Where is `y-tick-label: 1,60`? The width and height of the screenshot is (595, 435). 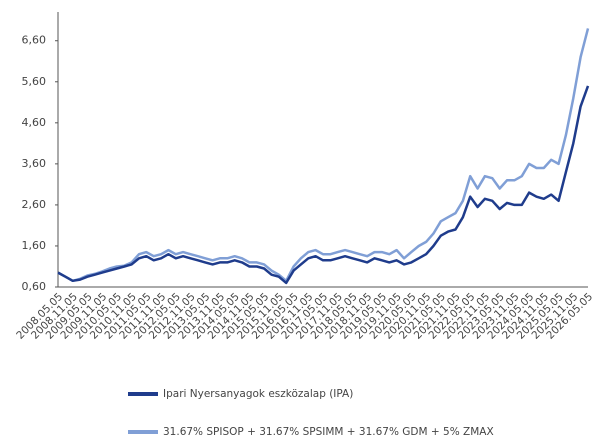 y-tick-label: 1,60 is located at coordinates (34, 245).